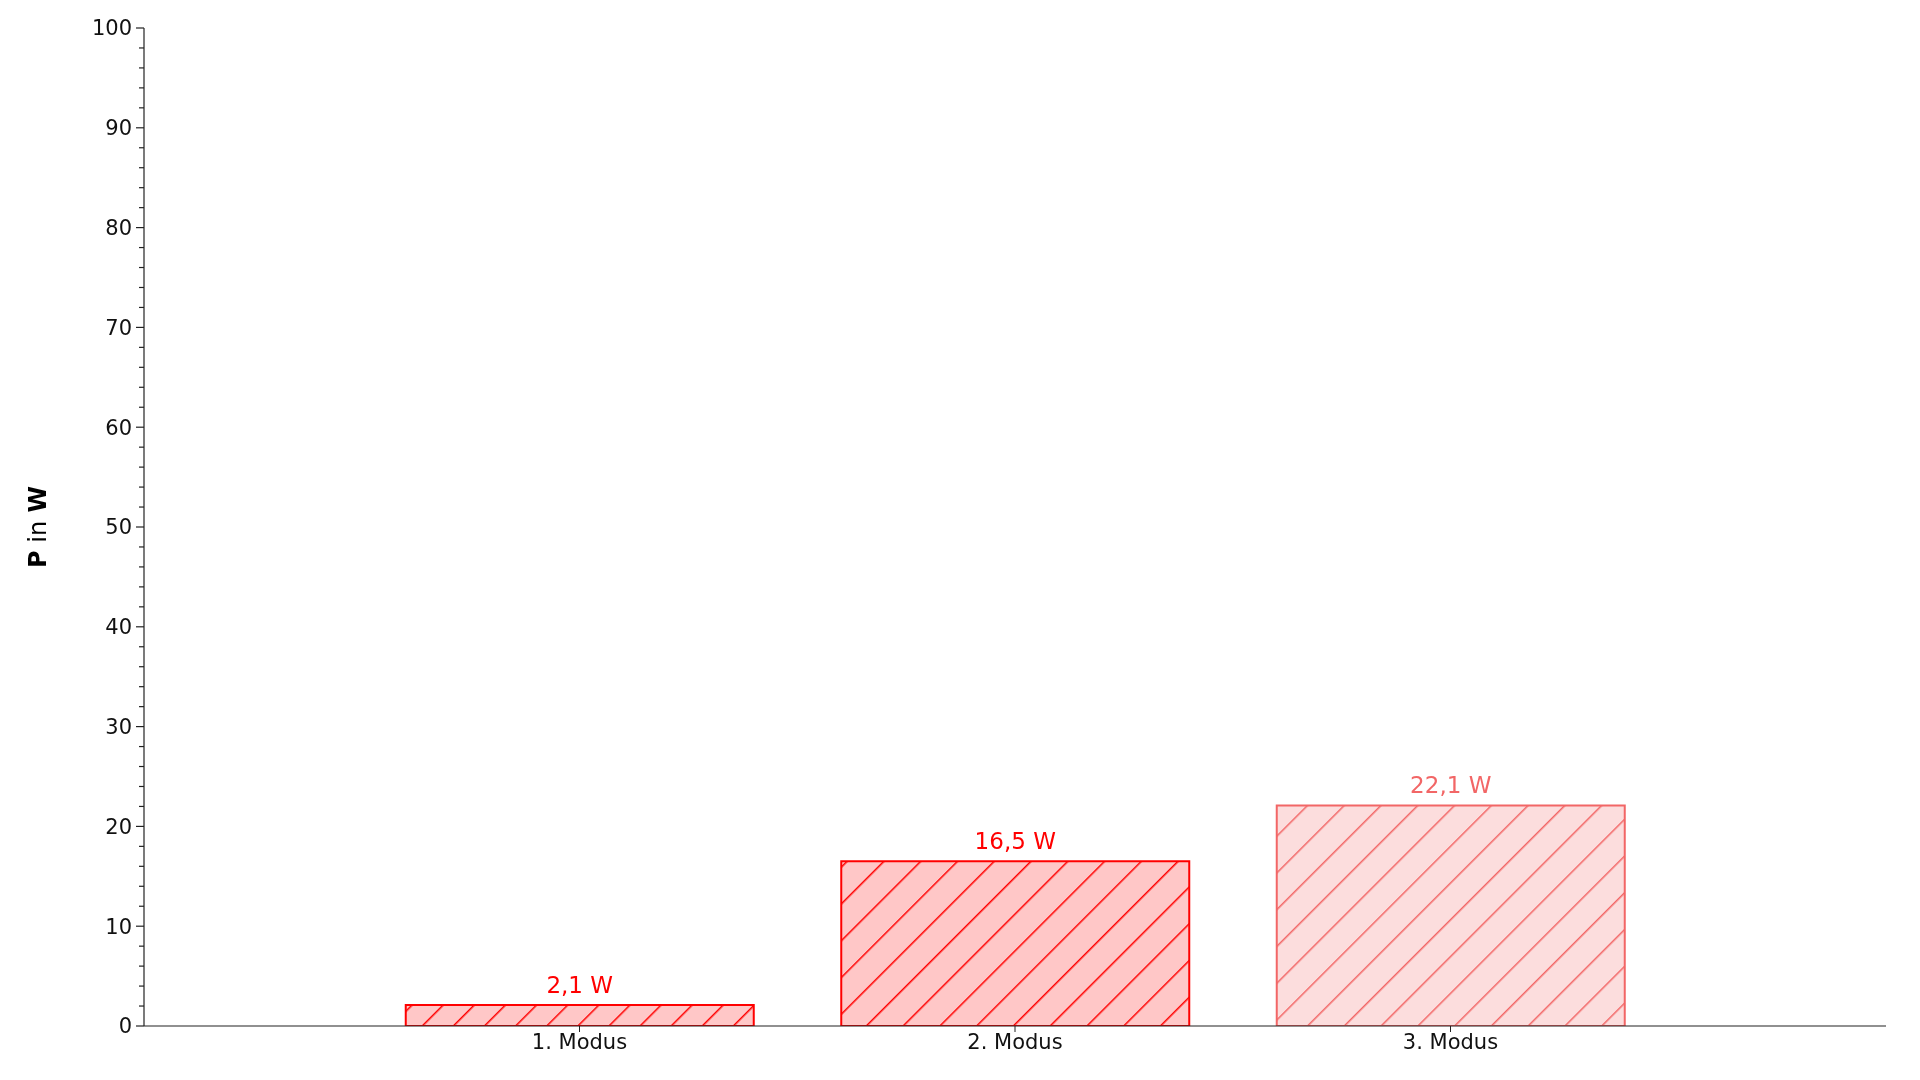 Image resolution: width=1920 pixels, height=1080 pixels. Describe the element at coordinates (38, 527) in the screenshot. I see `y-axis-title: P in W` at that location.